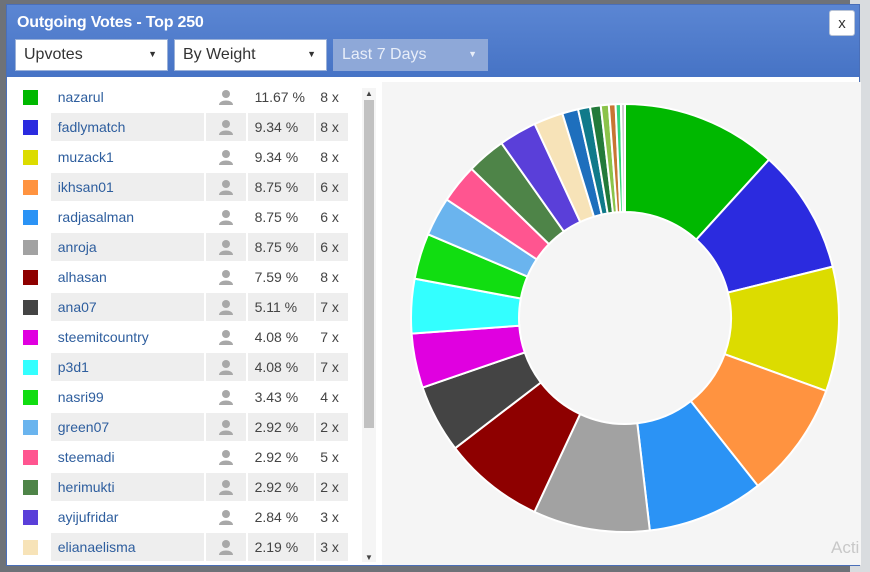 The width and height of the screenshot is (870, 572). I want to click on vote-weight: 2.84 %, so click(276, 517).